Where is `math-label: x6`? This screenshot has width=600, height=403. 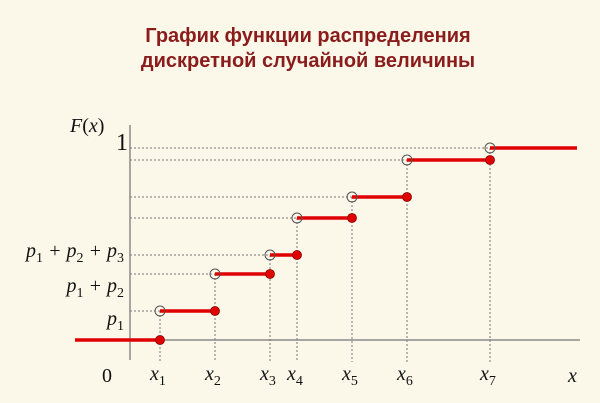
math-label: x6 is located at coordinates (404, 376).